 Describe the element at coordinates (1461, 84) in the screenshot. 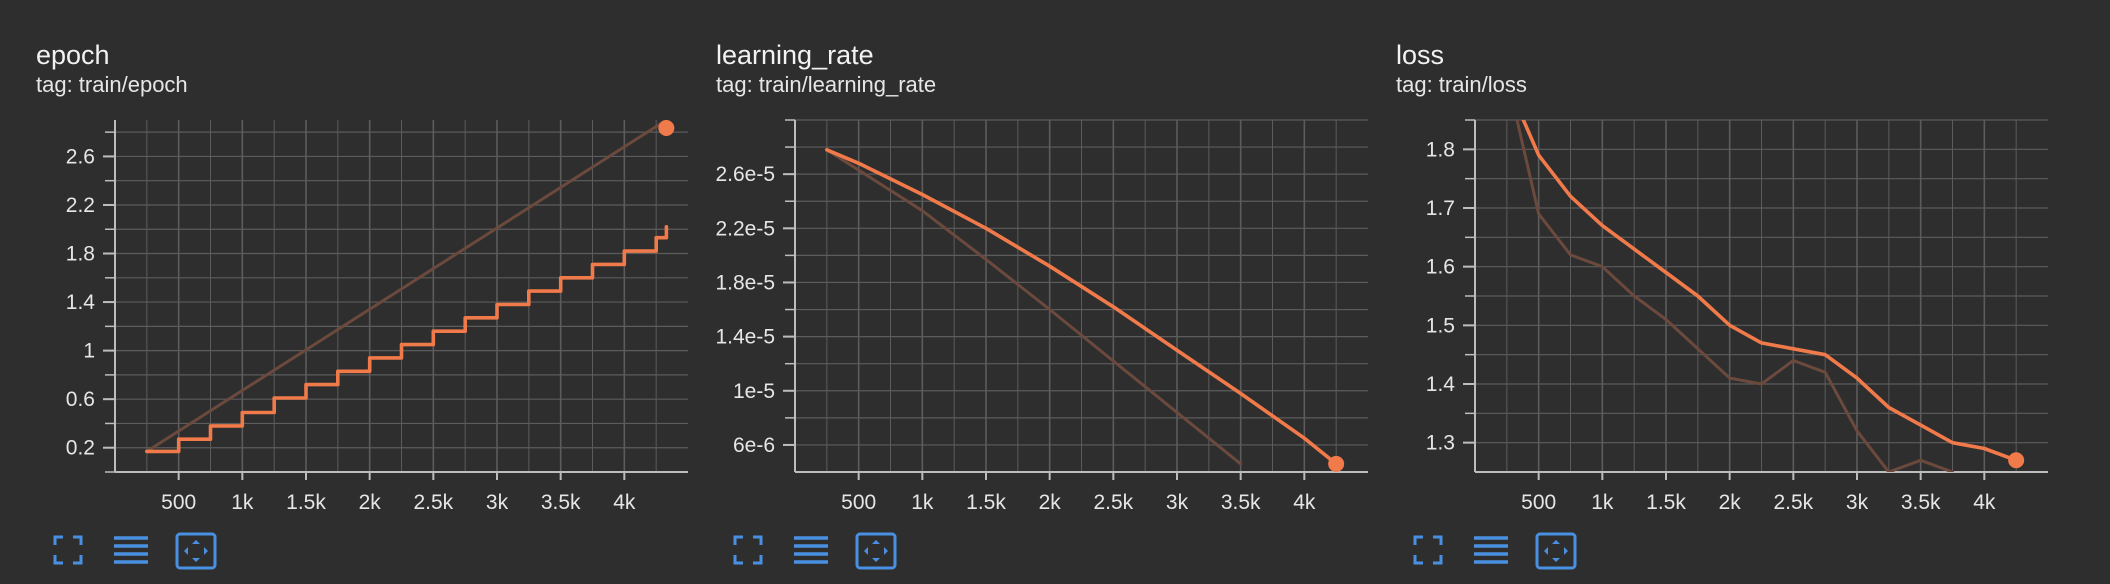

I see `chart-tag: tag: train/loss` at that location.